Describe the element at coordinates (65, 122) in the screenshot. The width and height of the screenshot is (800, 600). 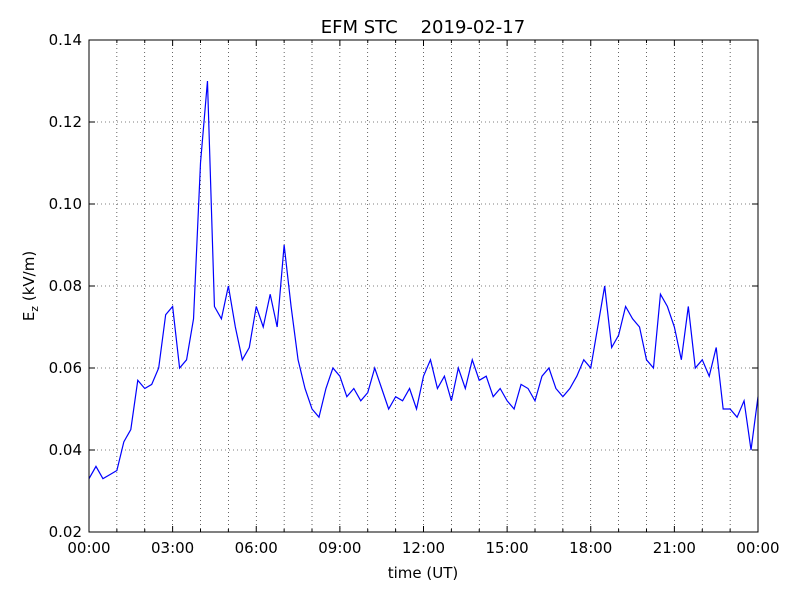
I see `y-tick-label: 0.12` at that location.